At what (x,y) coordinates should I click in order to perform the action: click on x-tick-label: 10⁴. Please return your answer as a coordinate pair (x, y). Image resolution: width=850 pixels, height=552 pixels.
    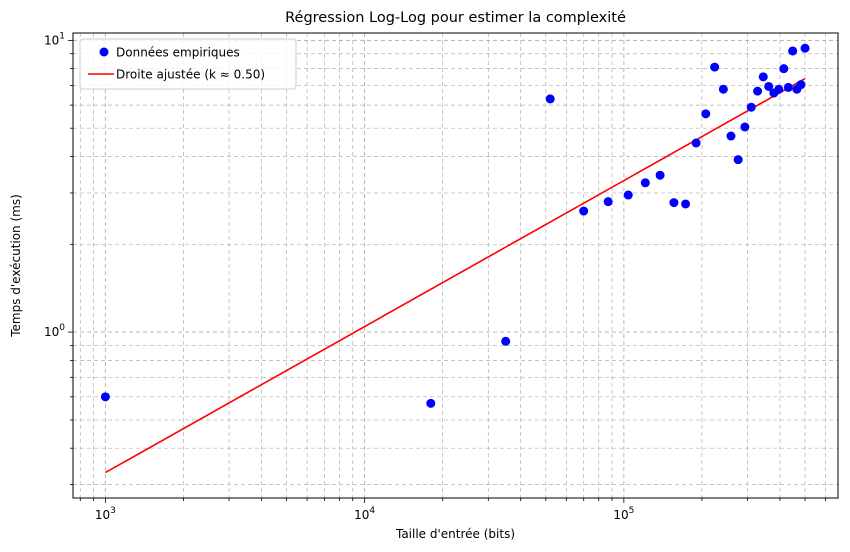
    Looking at the image, I should click on (364, 514).